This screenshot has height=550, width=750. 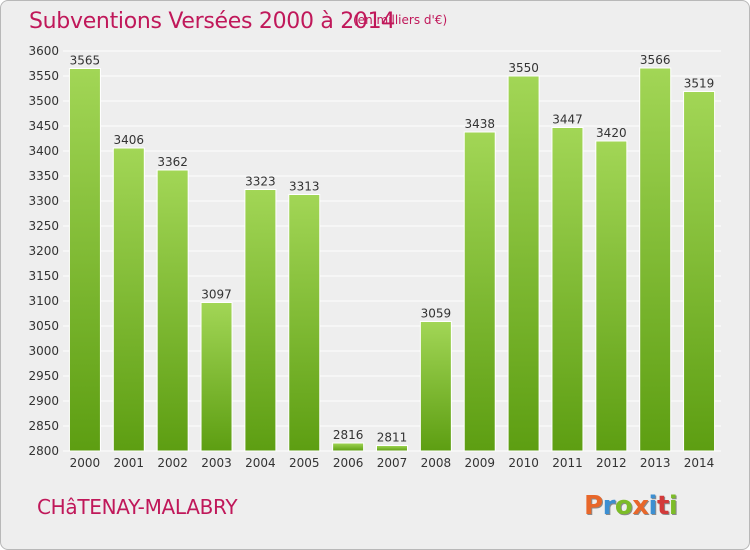 What do you see at coordinates (260, 182) in the screenshot?
I see `value-label-2004: 3323` at bounding box center [260, 182].